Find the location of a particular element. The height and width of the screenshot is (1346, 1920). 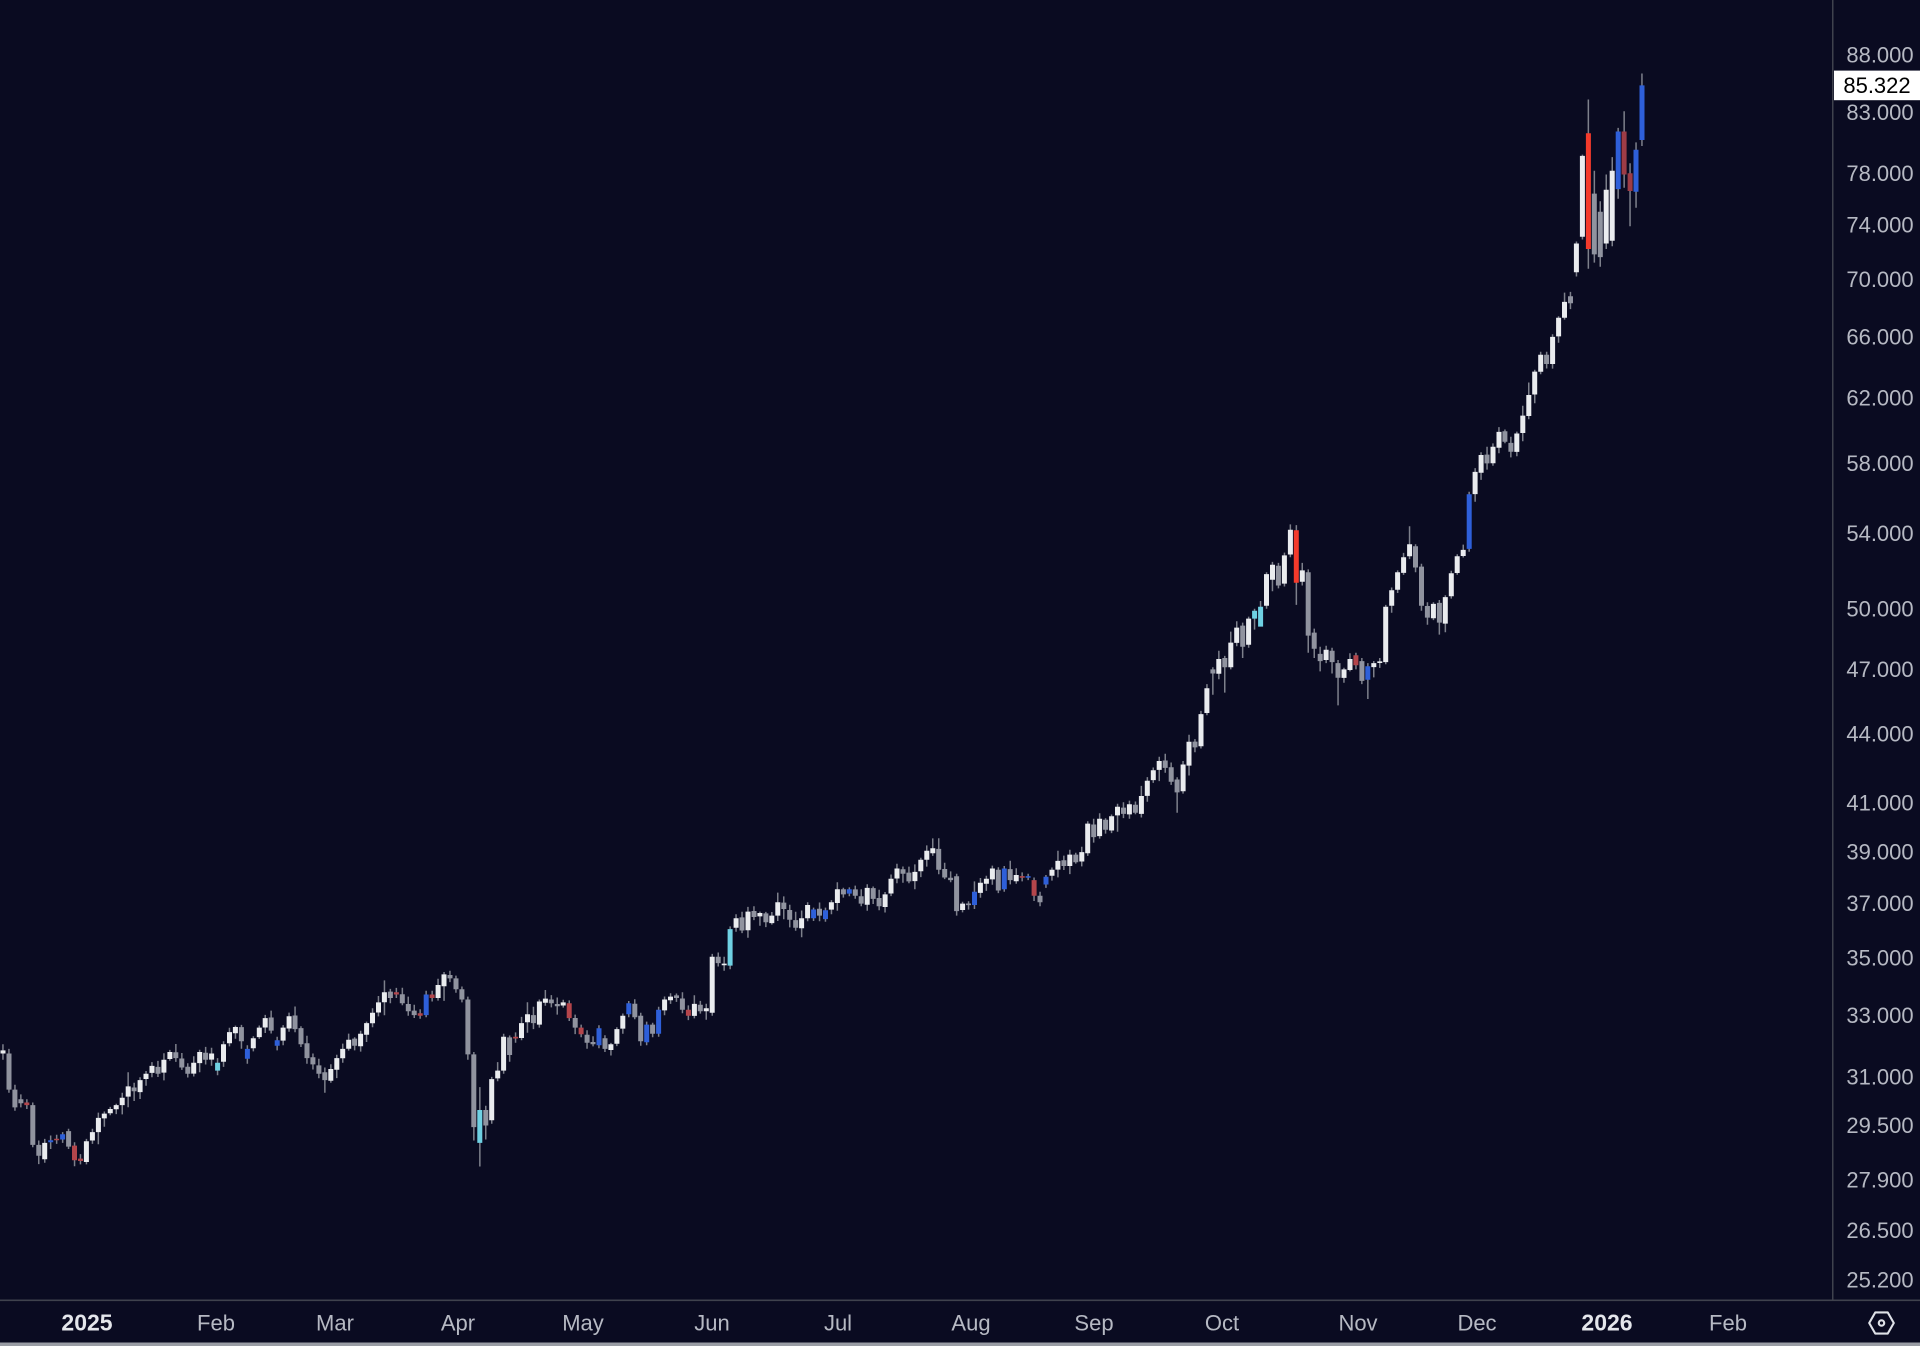

svg-text: 70.000 is located at coordinates (1879, 279).